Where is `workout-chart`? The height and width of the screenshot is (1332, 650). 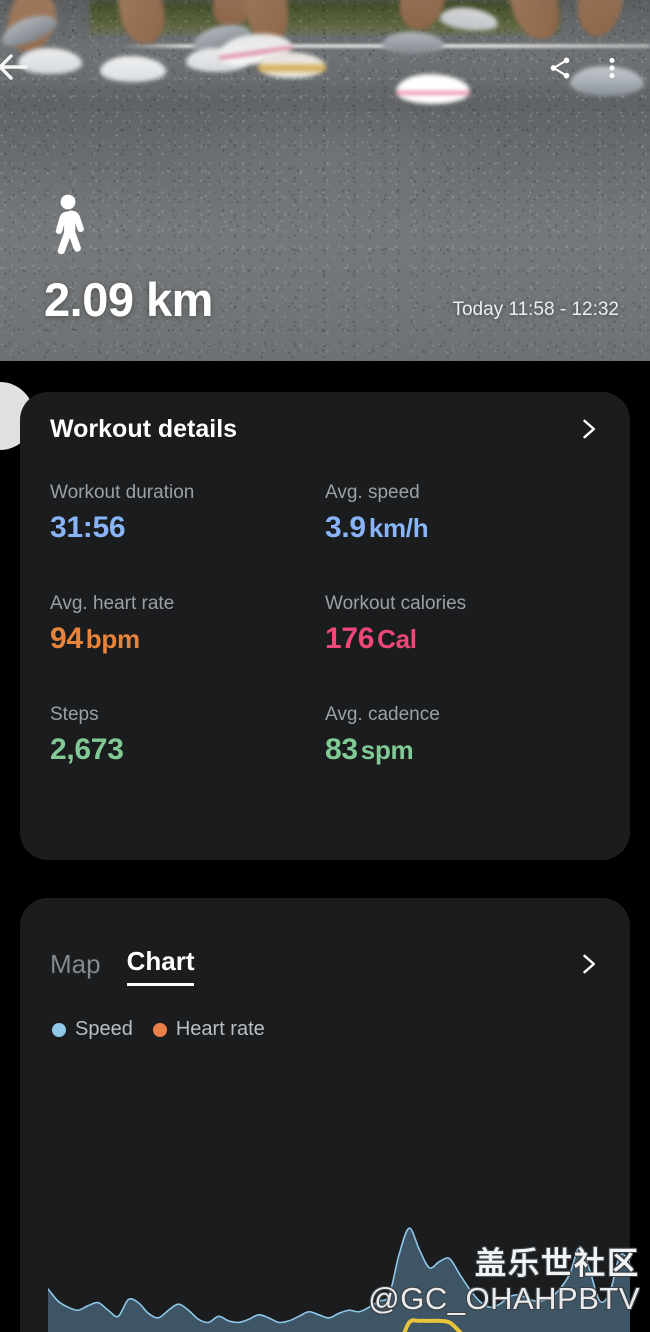
workout-chart is located at coordinates (339, 1274).